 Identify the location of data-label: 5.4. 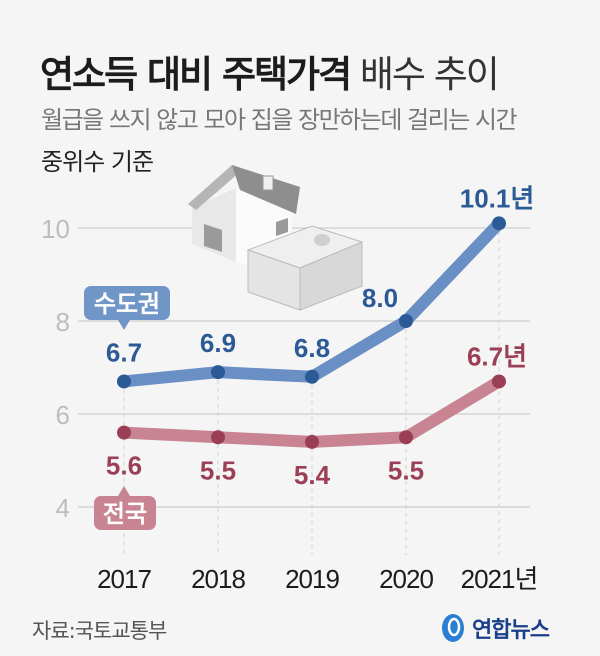
(312, 475).